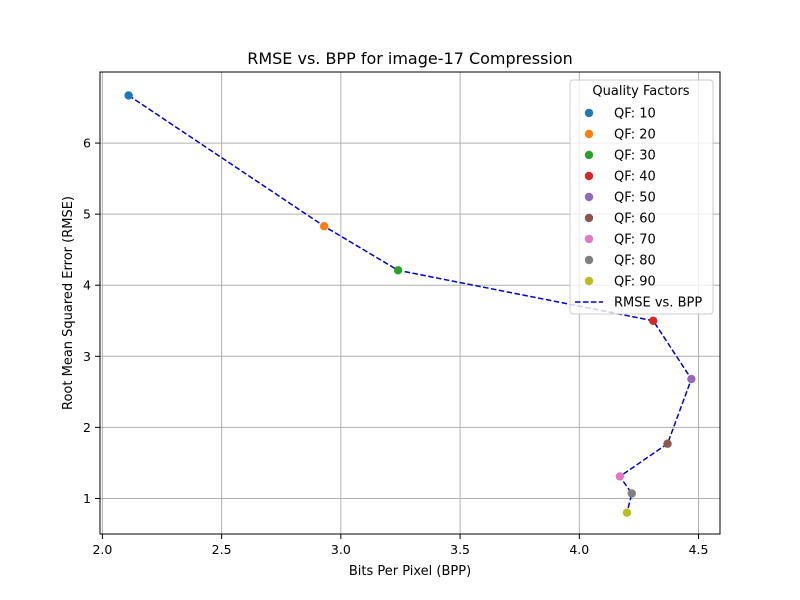 This screenshot has height=600, width=800. What do you see at coordinates (579, 549) in the screenshot?
I see `x-tick-label: 4.0` at bounding box center [579, 549].